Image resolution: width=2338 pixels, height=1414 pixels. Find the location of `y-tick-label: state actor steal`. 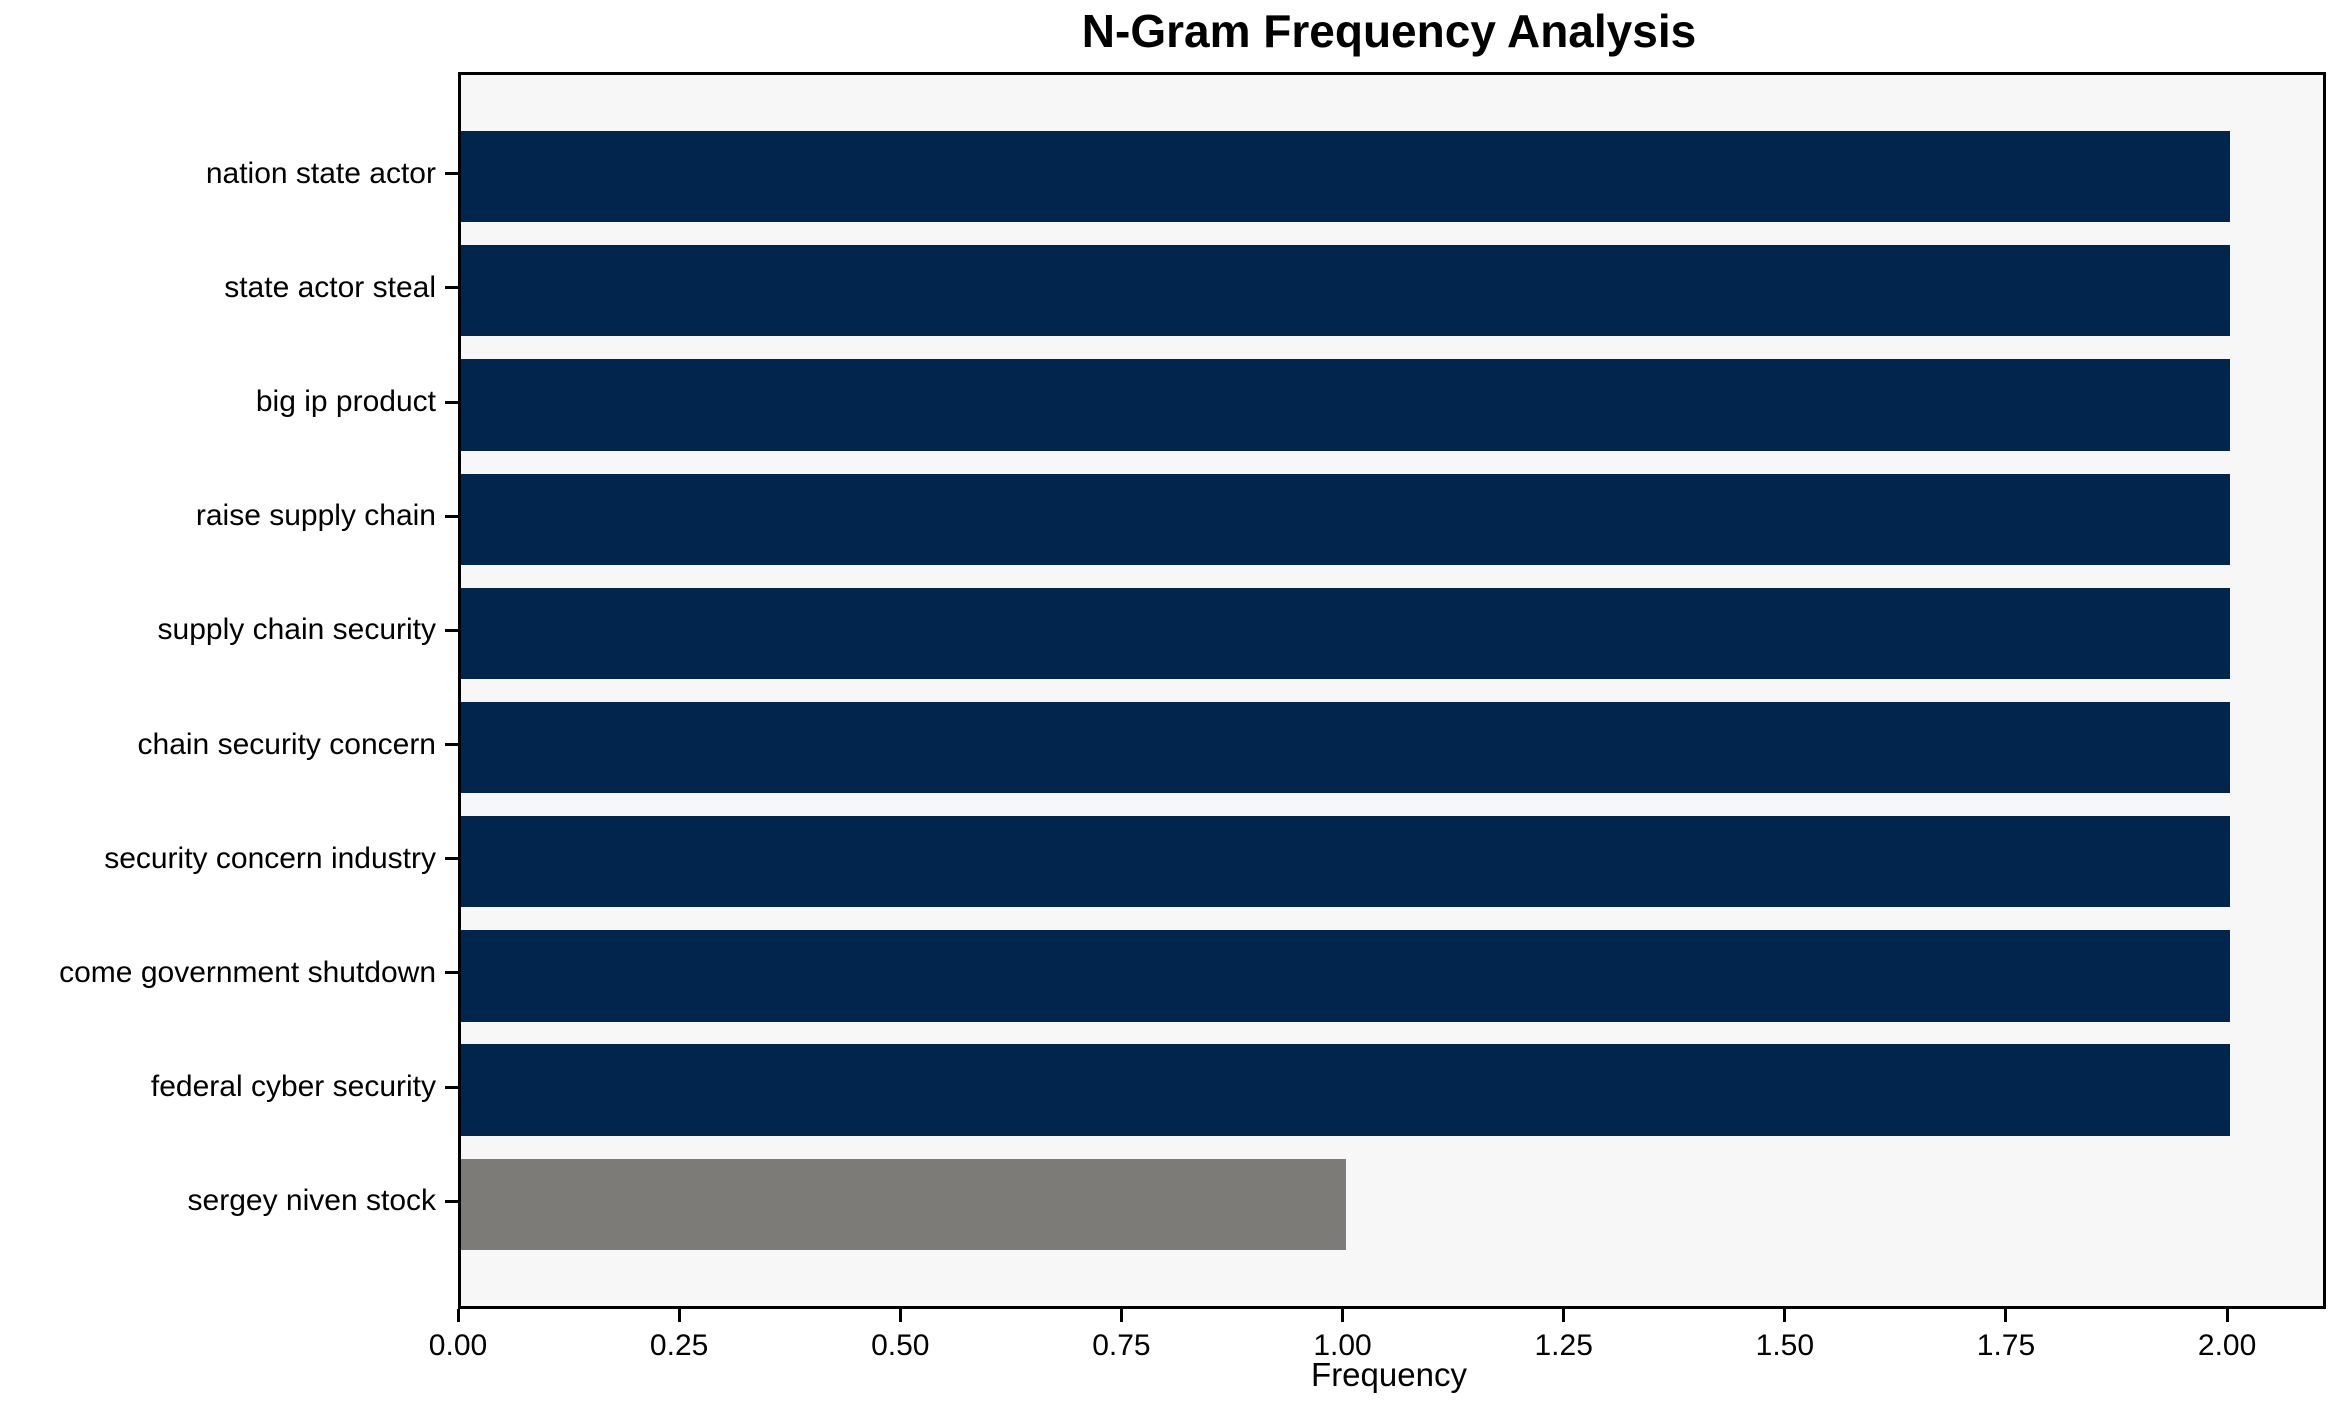

y-tick-label: state actor steal is located at coordinates (330, 287).